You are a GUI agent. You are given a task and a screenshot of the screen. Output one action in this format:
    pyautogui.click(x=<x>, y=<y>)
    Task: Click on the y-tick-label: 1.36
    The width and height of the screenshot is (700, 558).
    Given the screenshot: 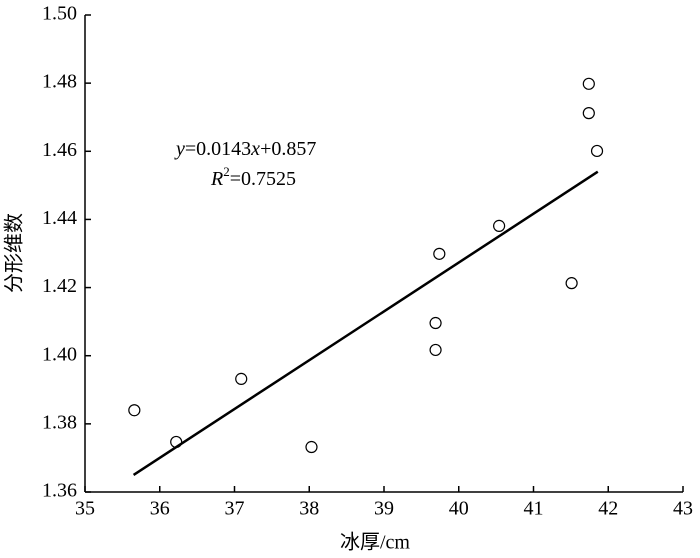 What is the action you would take?
    pyautogui.click(x=59, y=491)
    